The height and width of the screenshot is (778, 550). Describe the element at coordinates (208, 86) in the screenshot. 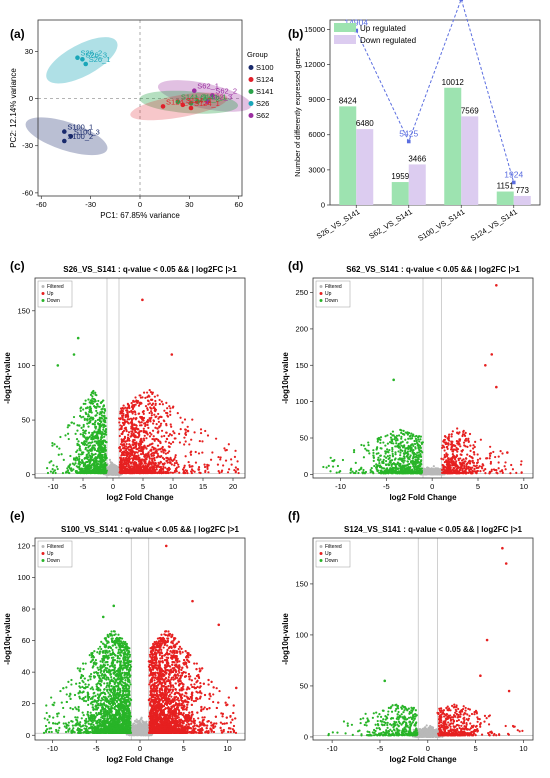

I see `pca-point-label: S62_1` at that location.